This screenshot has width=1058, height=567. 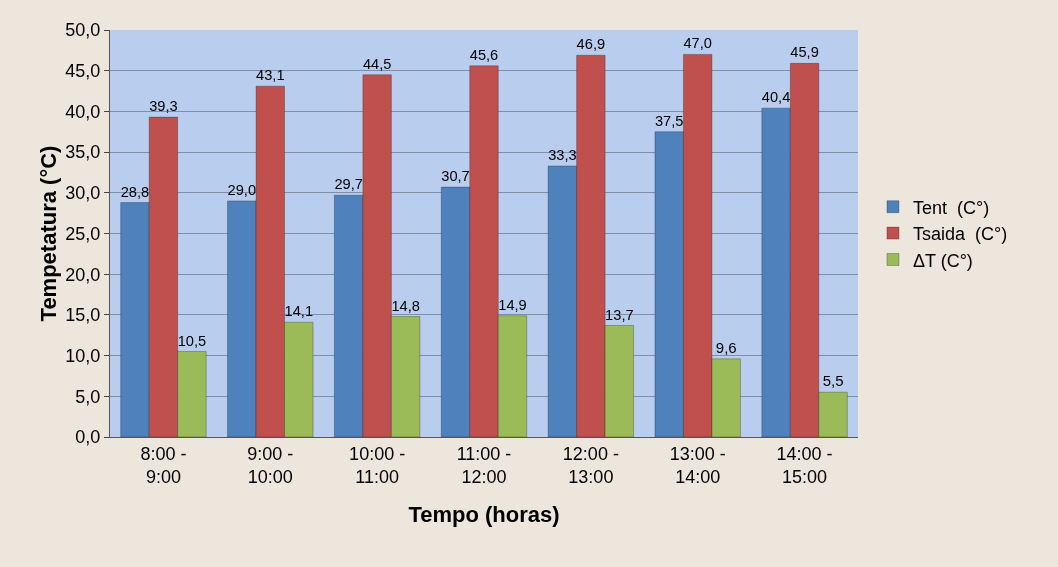 I want to click on y-tick-label: 25,0, so click(x=83, y=233).